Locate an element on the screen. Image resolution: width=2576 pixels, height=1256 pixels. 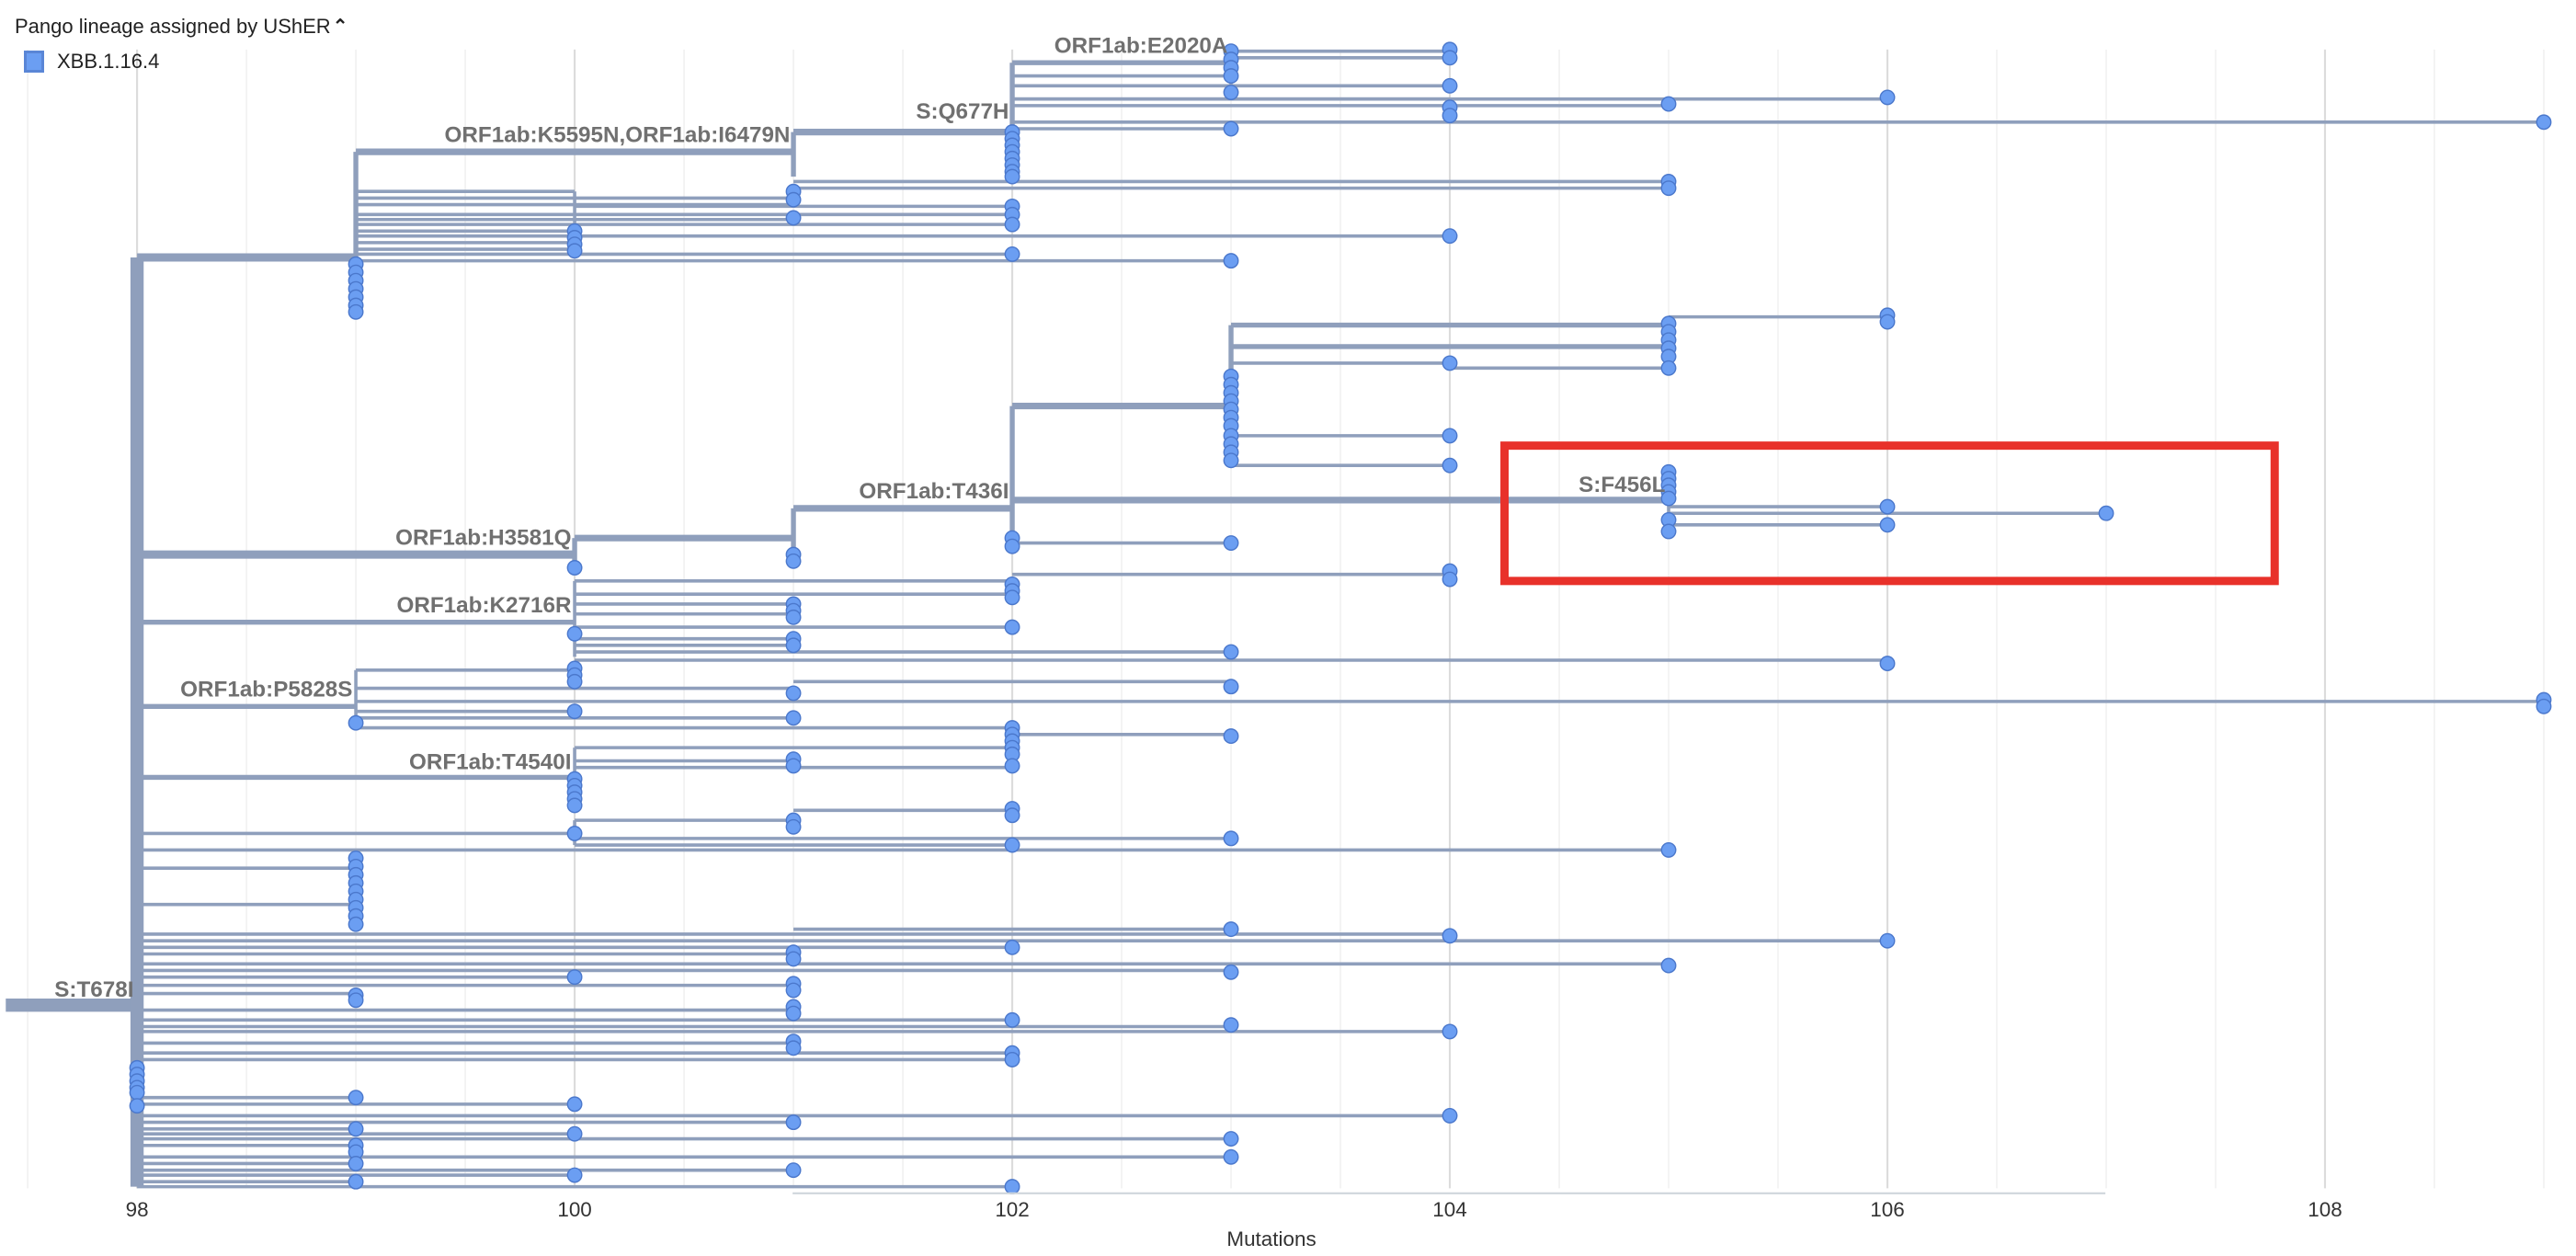
mutation-label: S:Q677H is located at coordinates (962, 111).